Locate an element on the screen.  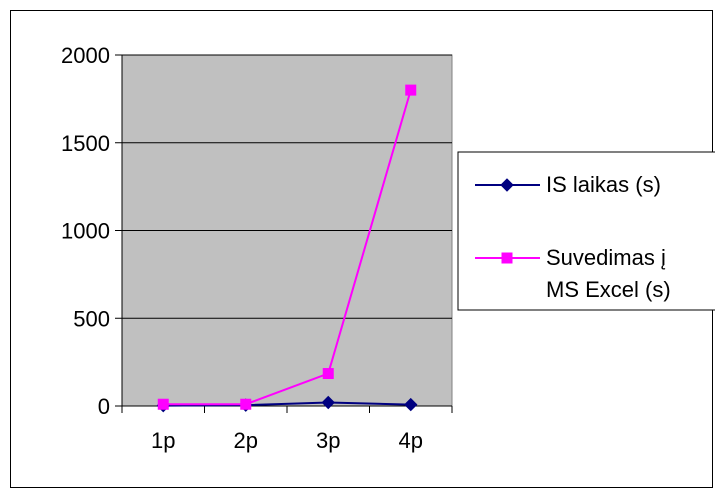
legend-box is located at coordinates (586, 231).